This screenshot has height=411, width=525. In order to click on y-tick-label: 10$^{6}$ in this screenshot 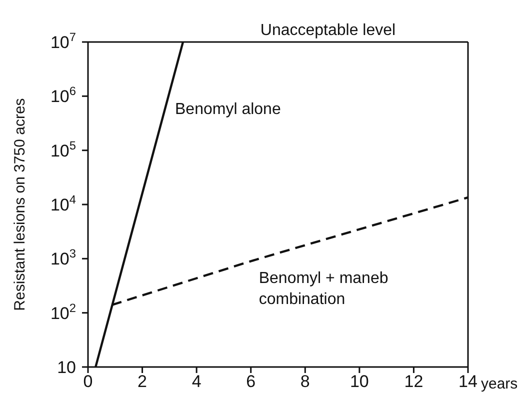, I will do `click(63, 95)`.